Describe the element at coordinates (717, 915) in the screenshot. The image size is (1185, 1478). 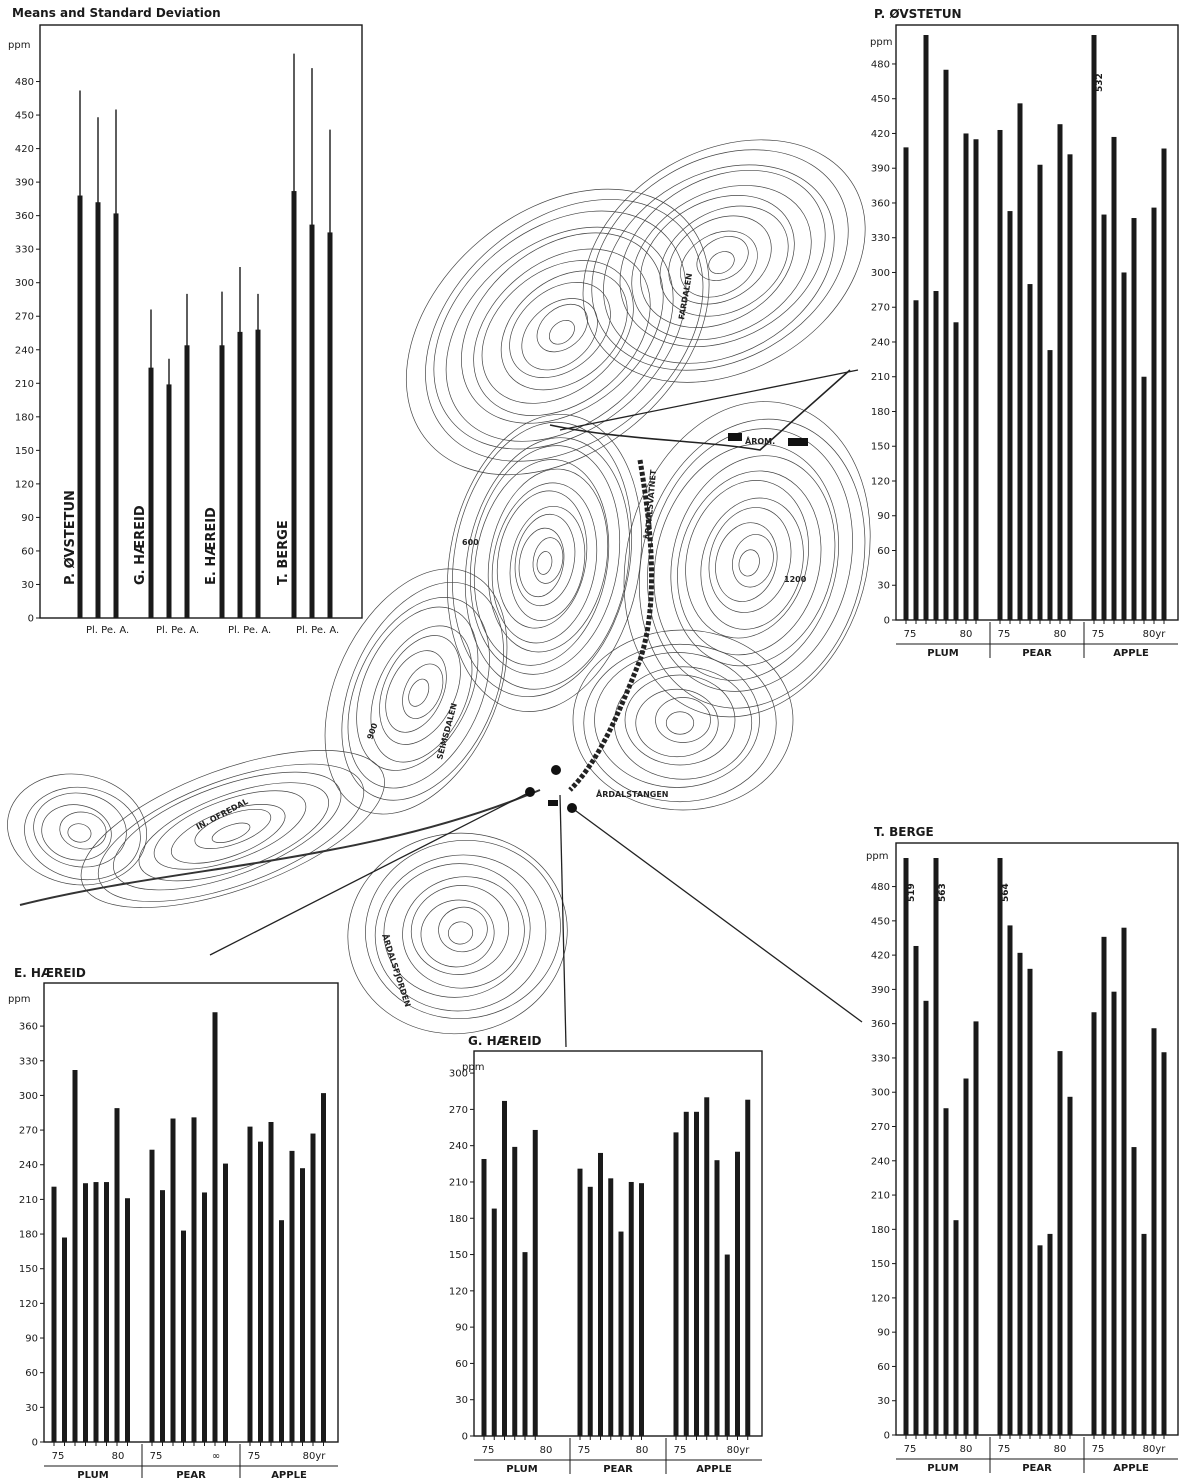
I see `leader-line-t-berge` at that location.